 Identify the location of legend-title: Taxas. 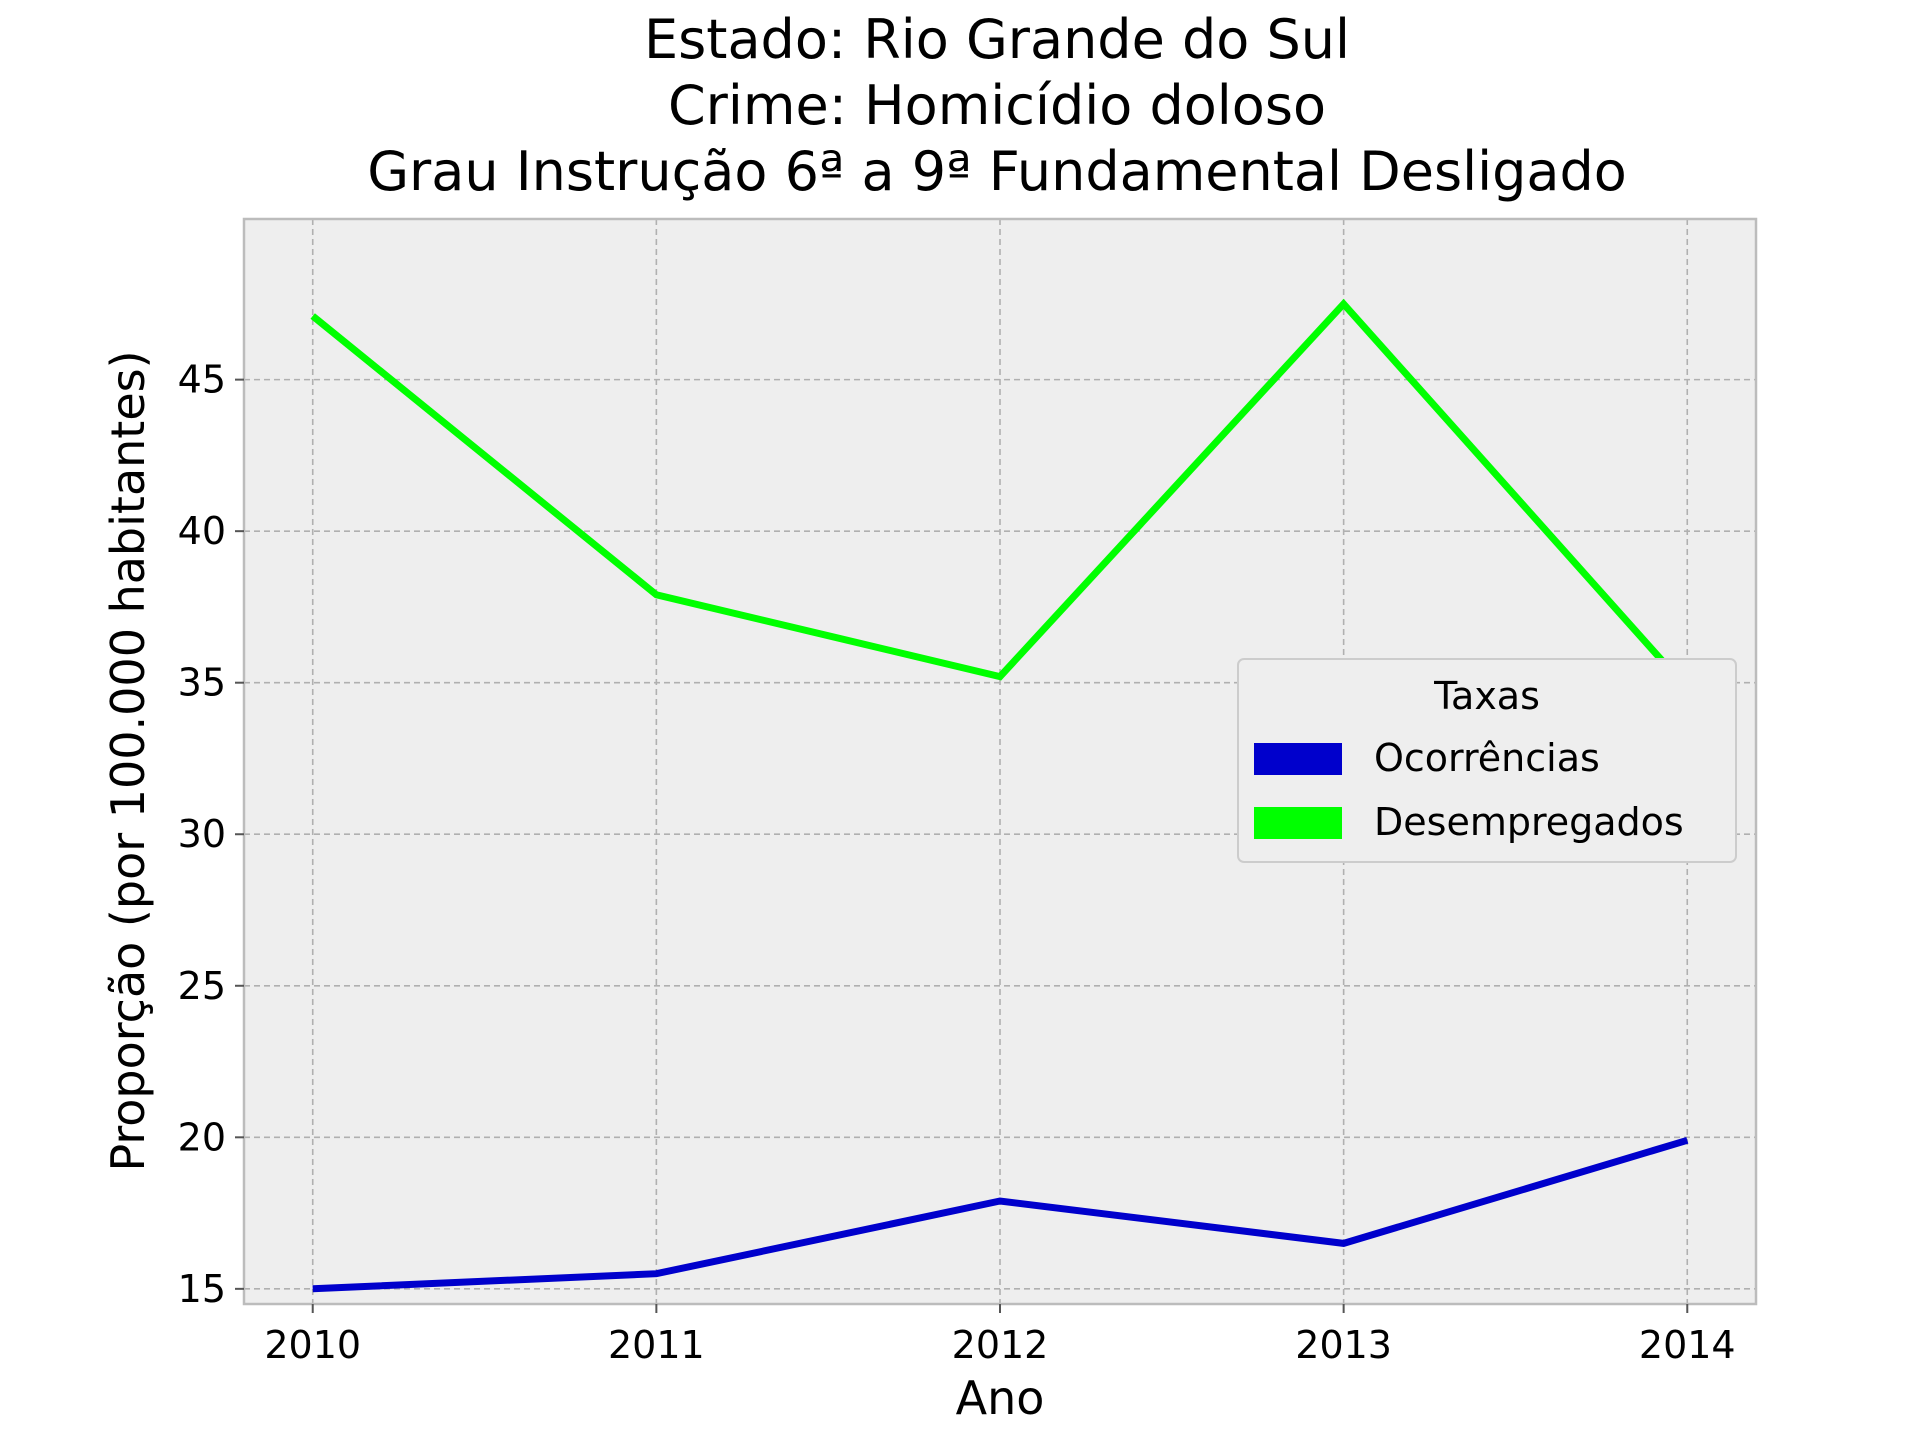
(1486, 696).